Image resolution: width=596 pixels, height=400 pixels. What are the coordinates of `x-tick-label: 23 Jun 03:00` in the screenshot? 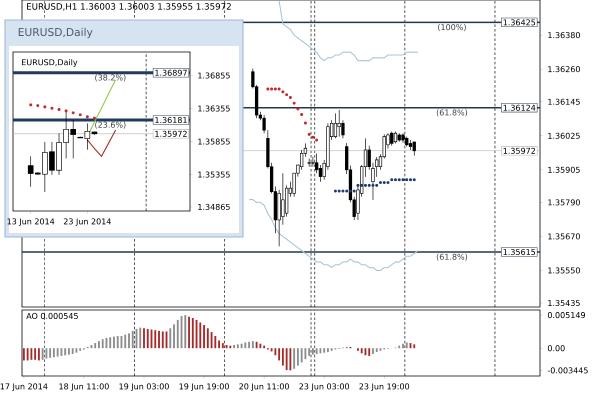 It's located at (324, 387).